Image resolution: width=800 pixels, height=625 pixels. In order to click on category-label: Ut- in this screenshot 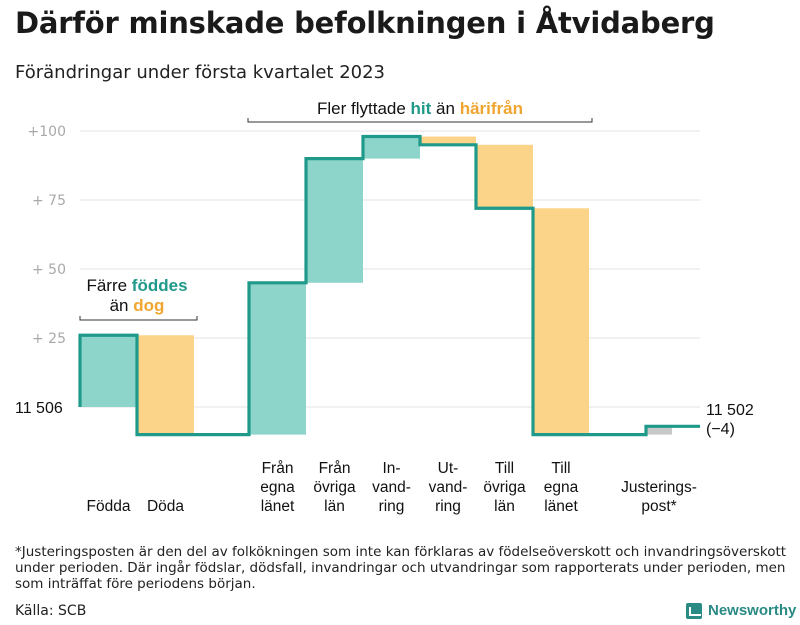, I will do `click(448, 468)`.